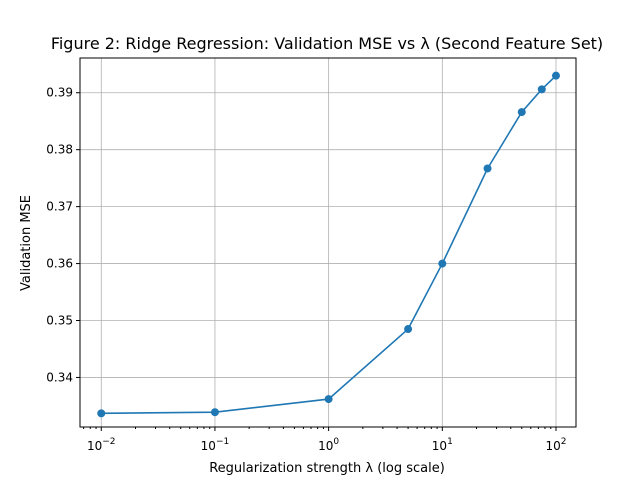 This screenshot has width=640, height=480. Describe the element at coordinates (59, 377) in the screenshot. I see `y-tick-label: 0.34` at that location.